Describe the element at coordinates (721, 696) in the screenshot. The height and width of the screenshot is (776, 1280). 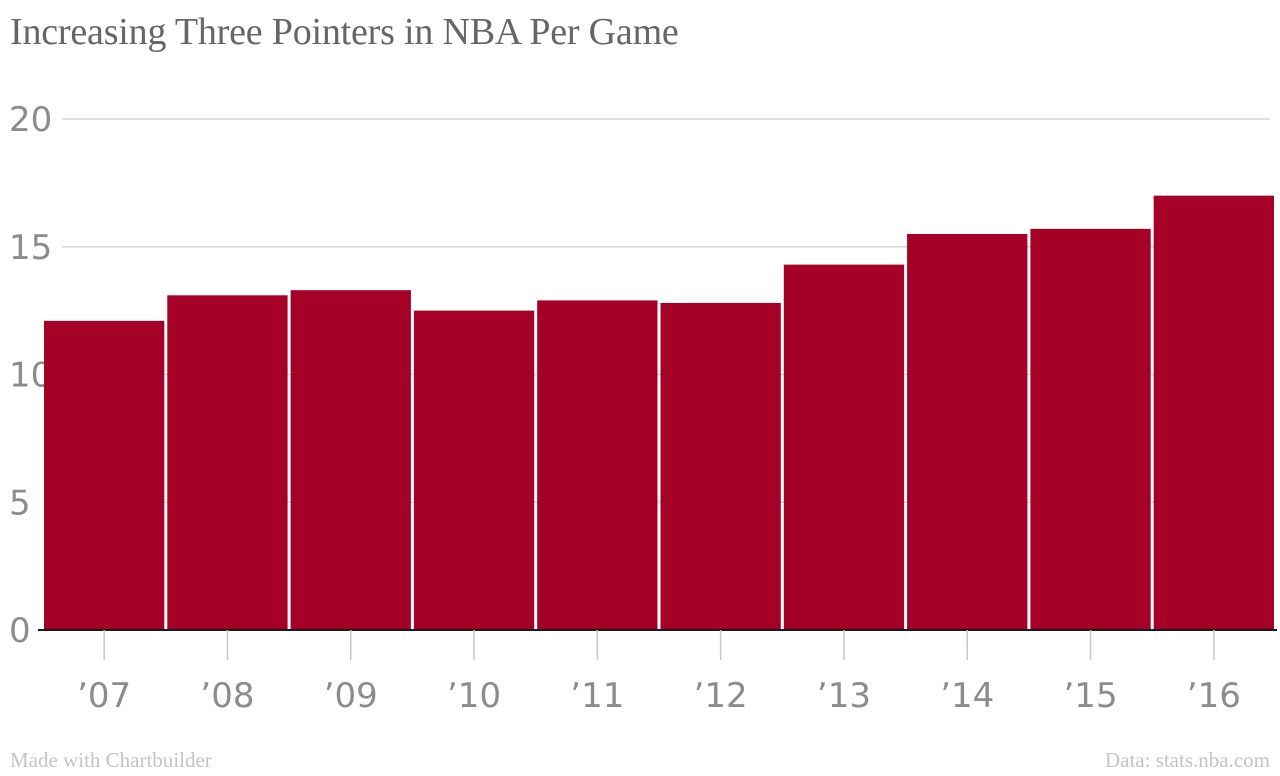
I see `x-tick-label: ’12` at that location.